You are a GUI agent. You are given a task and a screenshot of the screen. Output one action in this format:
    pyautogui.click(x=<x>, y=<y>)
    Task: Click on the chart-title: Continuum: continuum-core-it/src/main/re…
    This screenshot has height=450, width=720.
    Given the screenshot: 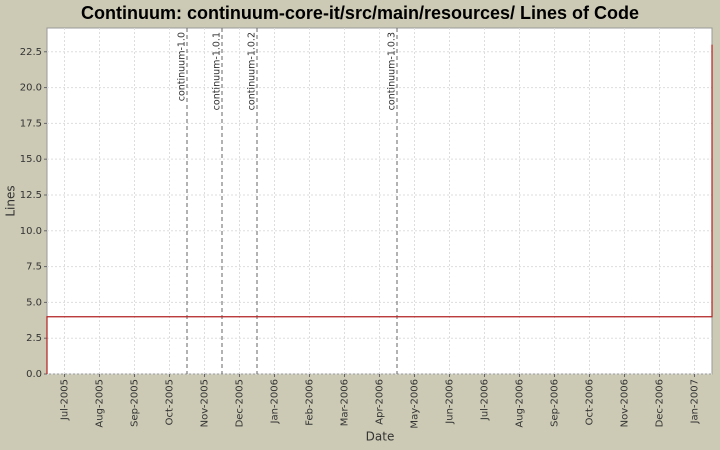 What is the action you would take?
    pyautogui.click(x=360, y=13)
    